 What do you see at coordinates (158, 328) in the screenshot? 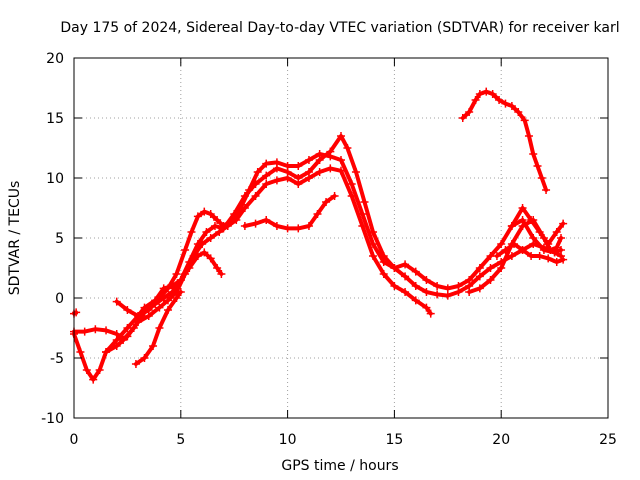
I see `series-track-e` at bounding box center [158, 328].